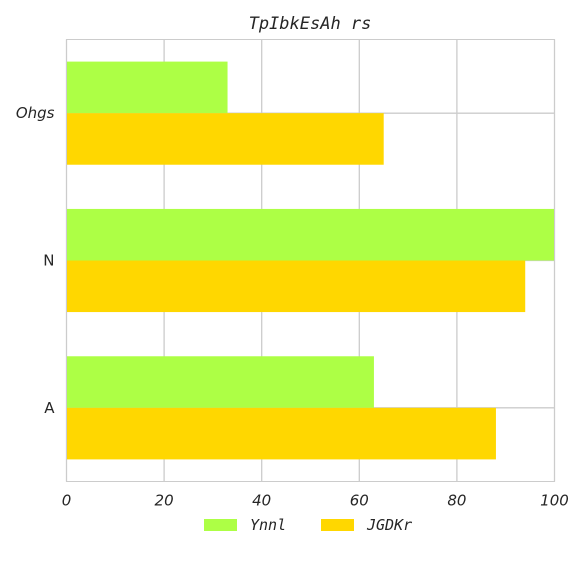 This screenshot has height=584, width=584. I want to click on y-tick-label: Ohgs, so click(35, 113).